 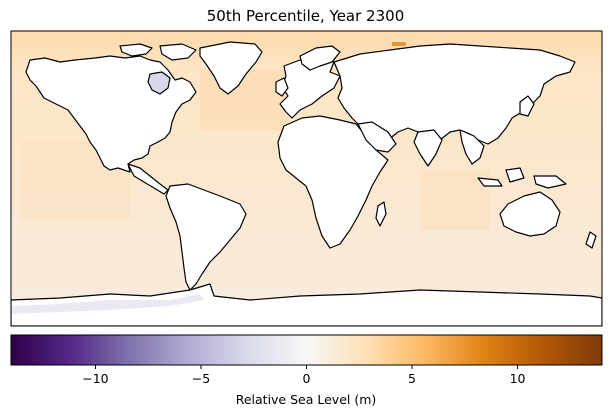 What do you see at coordinates (95, 378) in the screenshot?
I see `colorbar-tick-label: −10` at bounding box center [95, 378].